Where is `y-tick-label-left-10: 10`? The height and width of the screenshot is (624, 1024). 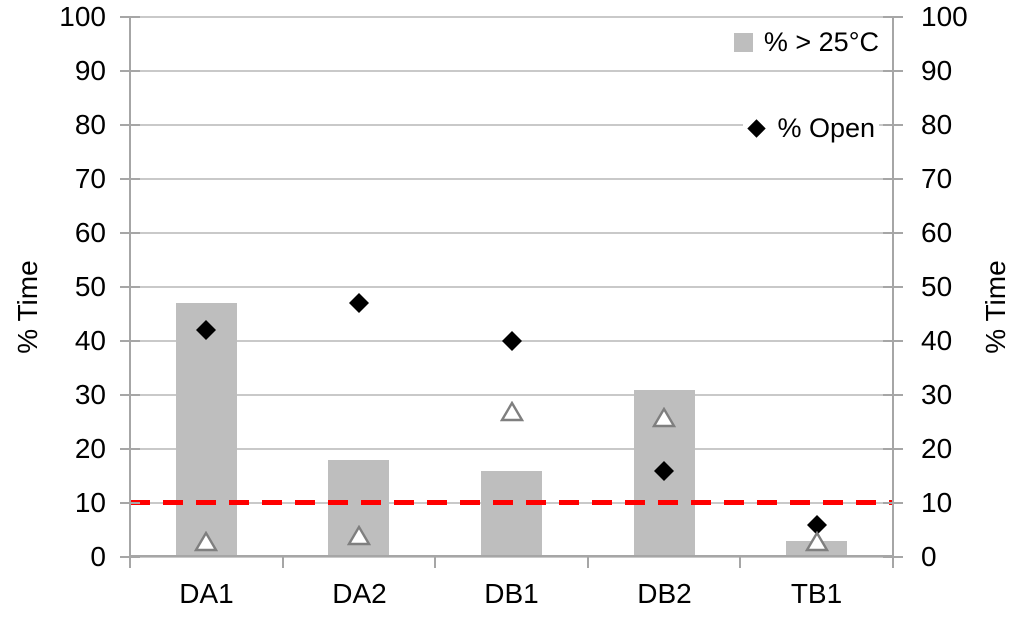
y-tick-label-left-10: 10 is located at coordinates (90, 502).